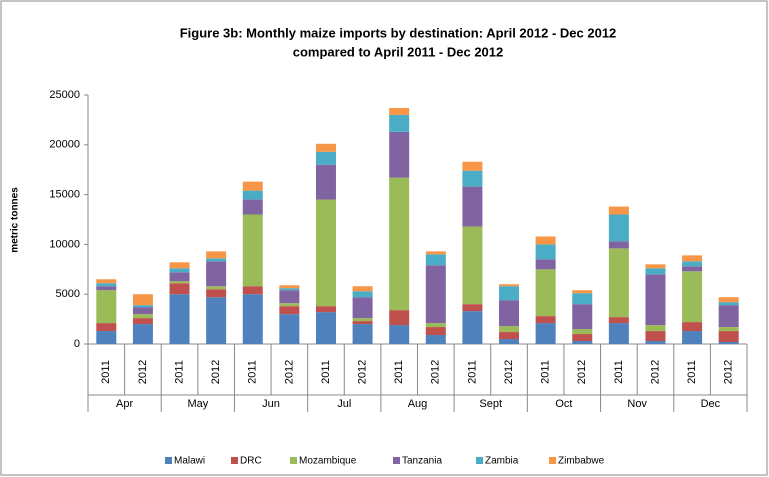 This screenshot has height=477, width=769. What do you see at coordinates (251, 461) in the screenshot?
I see `legend-label: DRC` at bounding box center [251, 461].